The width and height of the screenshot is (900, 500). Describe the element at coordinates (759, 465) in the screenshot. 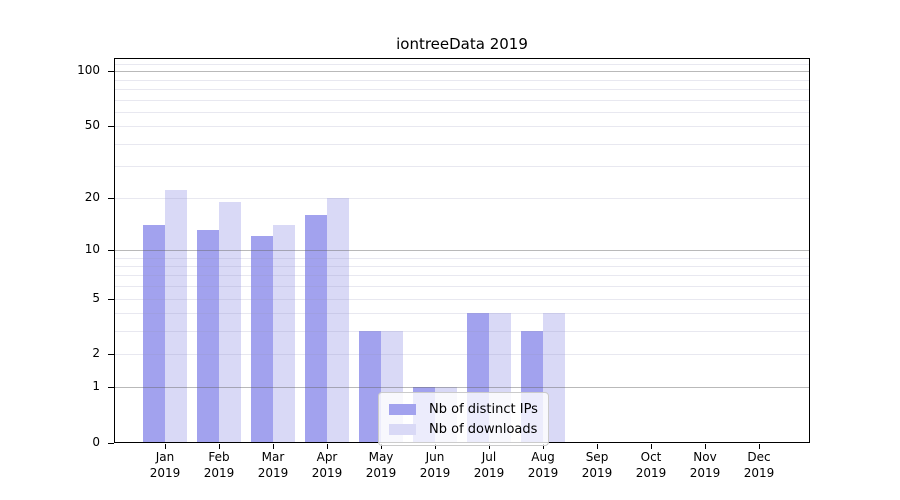

I see `x-tick-label: Dec 2019` at that location.